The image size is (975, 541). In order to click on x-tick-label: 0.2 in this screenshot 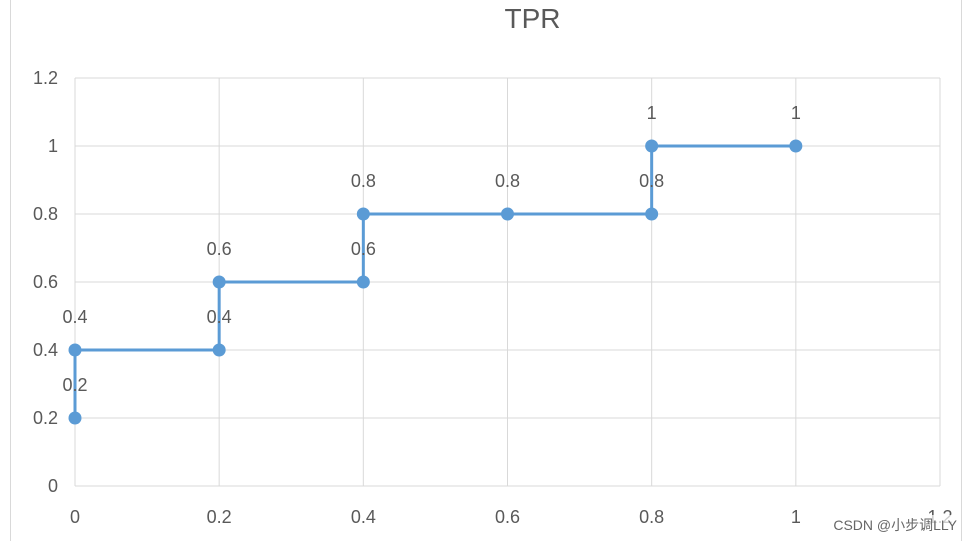, I will do `click(219, 517)`.